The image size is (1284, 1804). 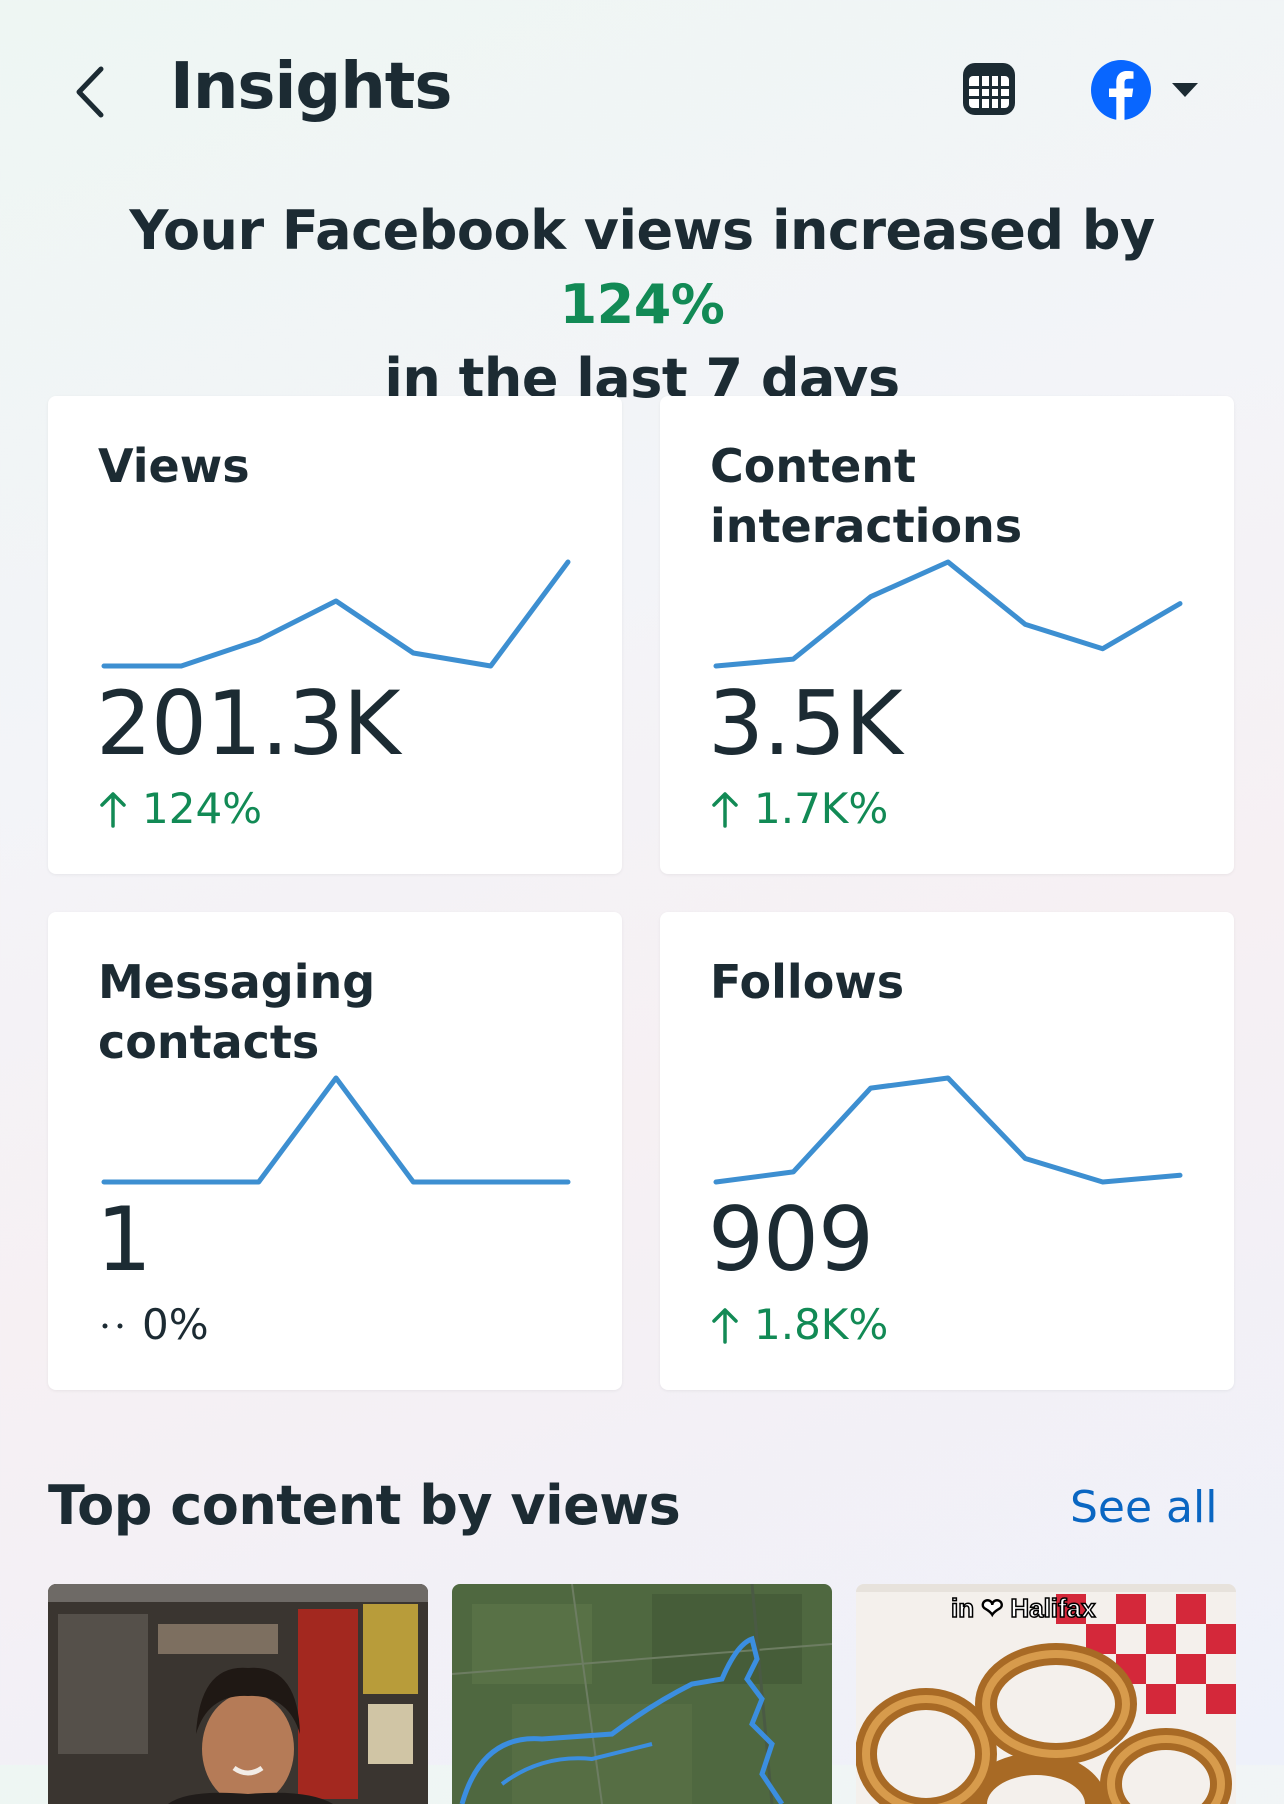 I want to click on metric-card-views: Views 201.3K 124%, so click(x=335, y=635).